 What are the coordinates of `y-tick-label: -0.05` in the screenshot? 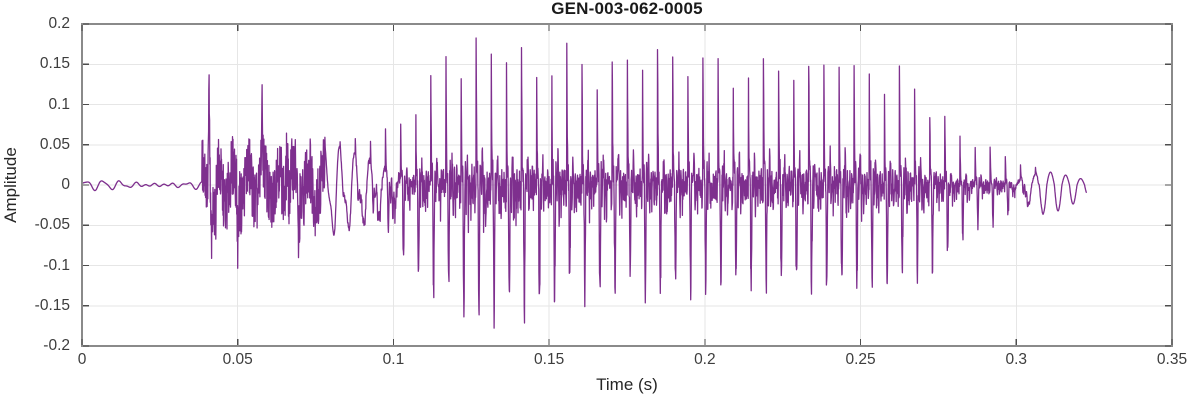 It's located at (52, 225).